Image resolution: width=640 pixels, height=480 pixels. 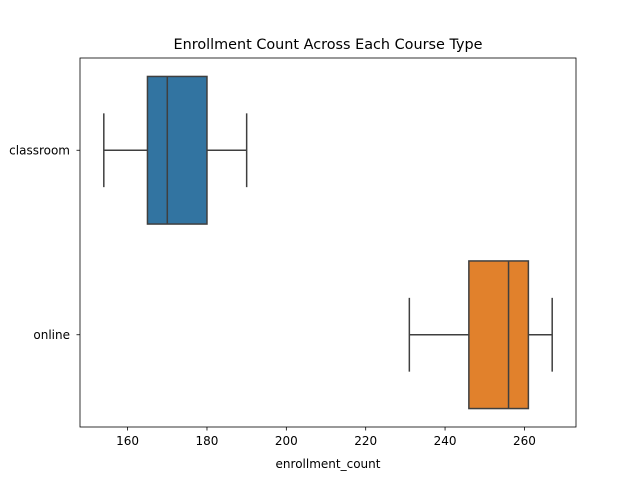 What do you see at coordinates (207, 441) in the screenshot?
I see `x-tick-label-180: 180` at bounding box center [207, 441].